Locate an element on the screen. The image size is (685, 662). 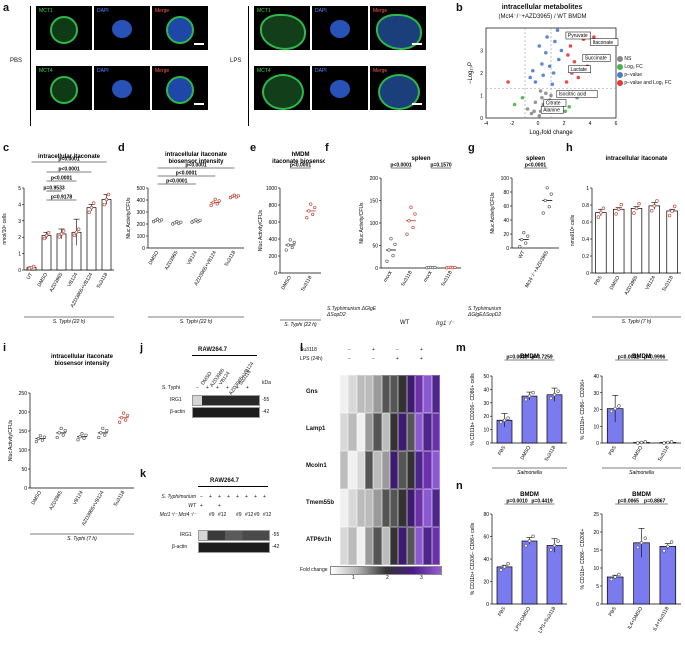
x-tick-label: UT is located at coordinates (30, 276).